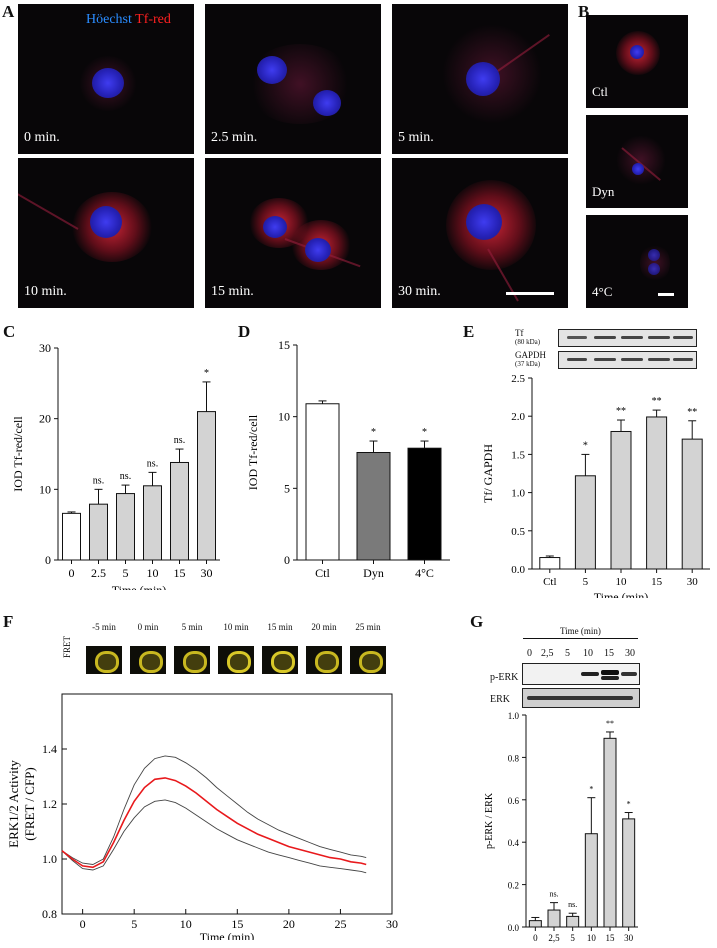  What do you see at coordinates (582, 654) in the screenshot?
I see `blot-lanes: 0 2,5 5 10 15 30` at bounding box center [582, 654].